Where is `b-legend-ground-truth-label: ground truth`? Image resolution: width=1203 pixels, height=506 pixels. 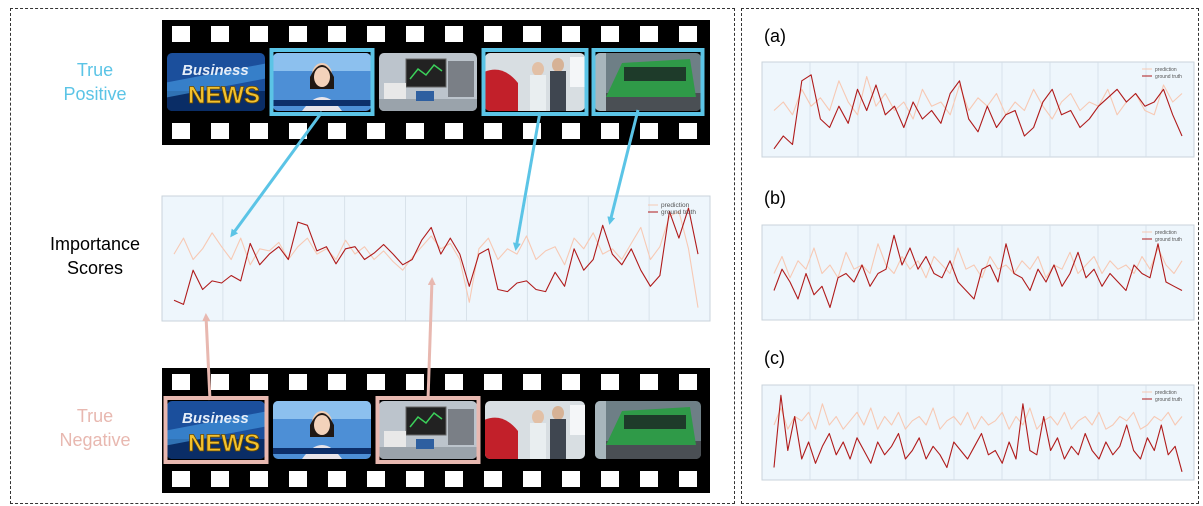
b-legend-ground-truth-label: ground truth is located at coordinates (1168, 240).